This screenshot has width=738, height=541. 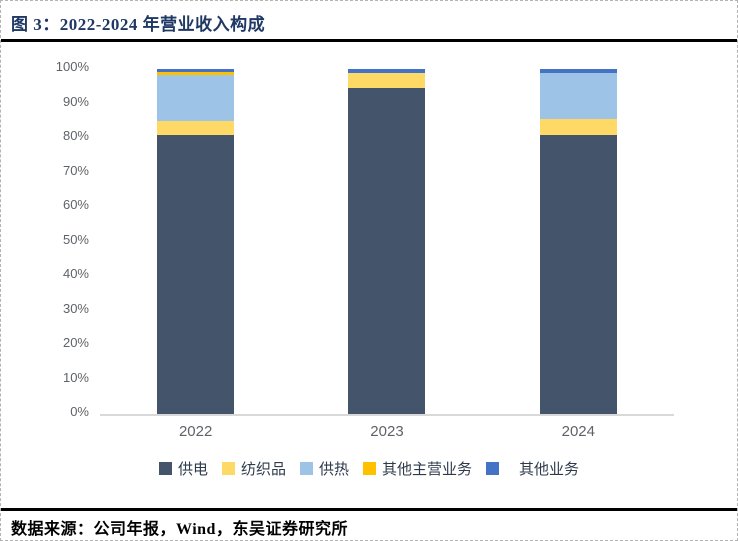 I want to click on y-tick-label: 40%, so click(x=75, y=273).